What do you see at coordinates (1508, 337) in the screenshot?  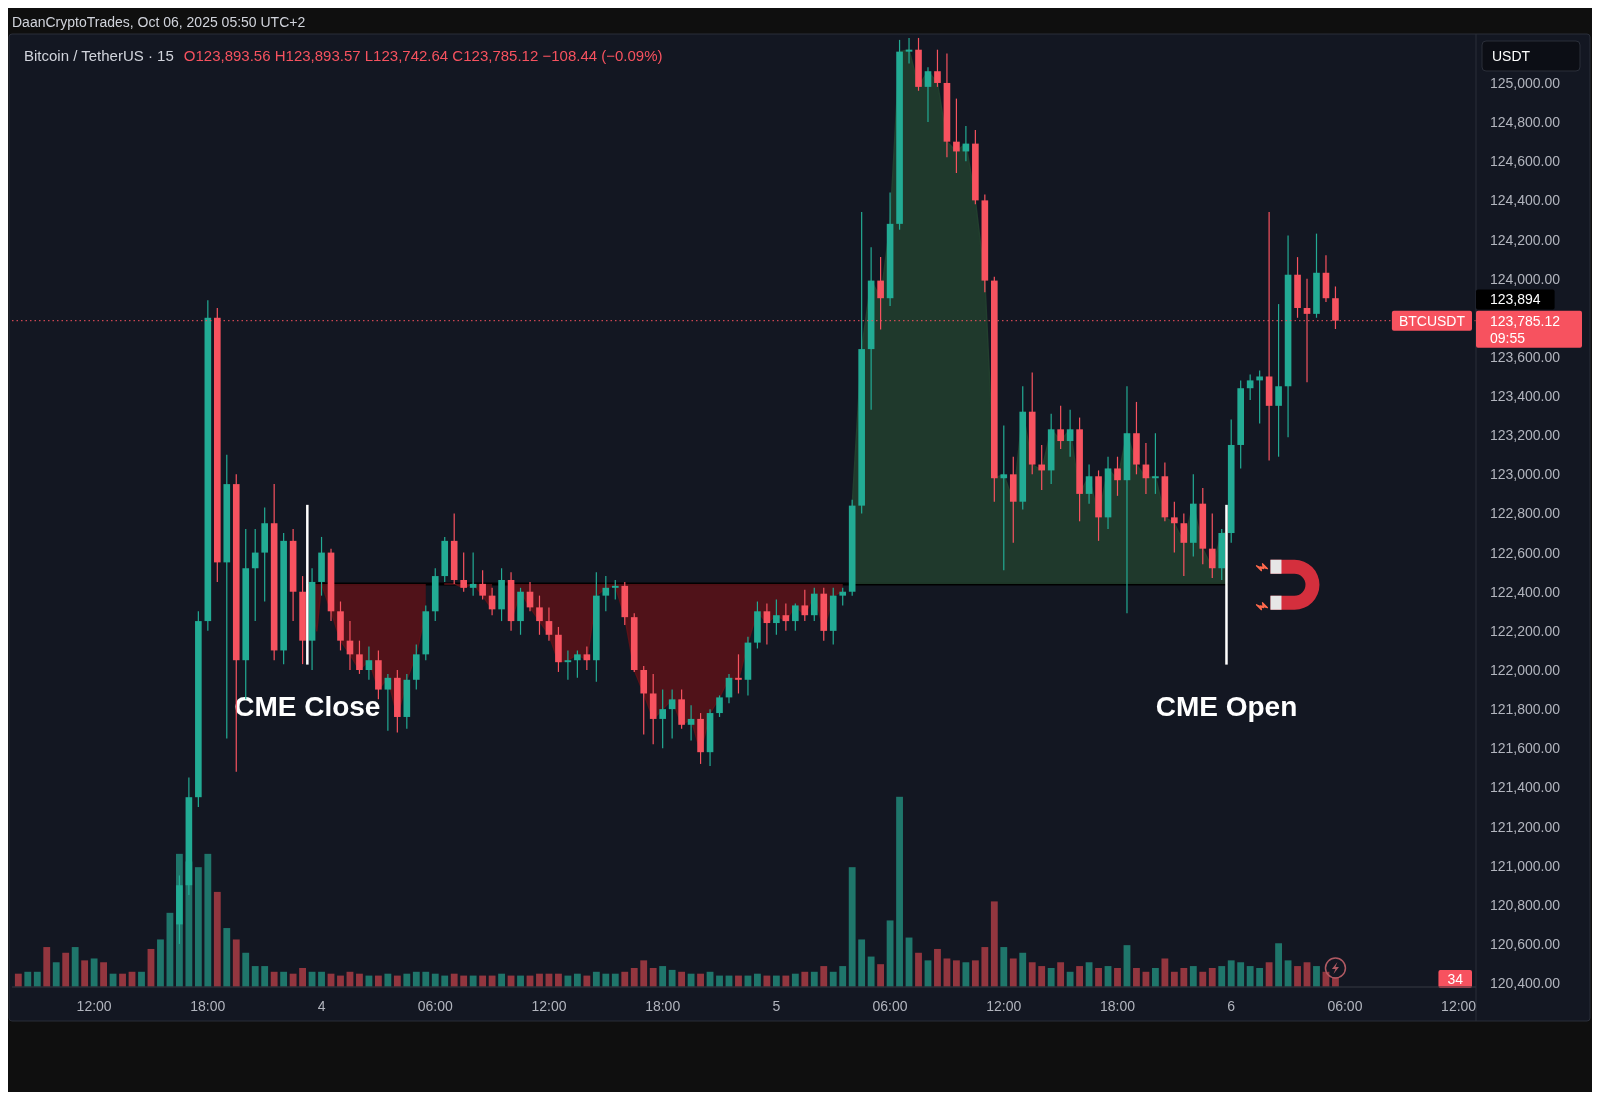 I see `text: 09:55` at bounding box center [1508, 337].